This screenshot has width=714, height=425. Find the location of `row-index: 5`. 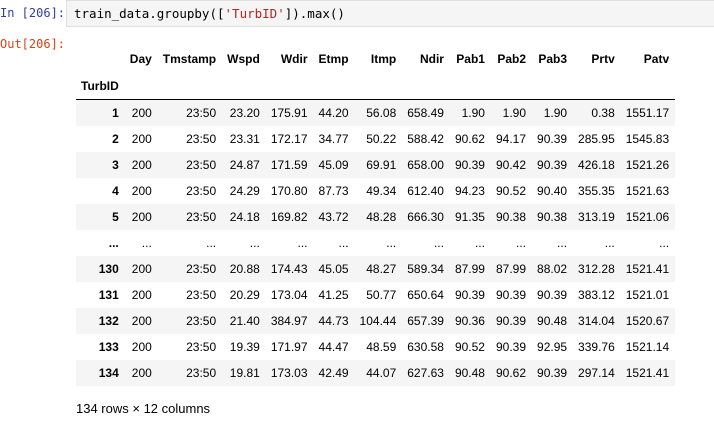

row-index: 5 is located at coordinates (115, 217).